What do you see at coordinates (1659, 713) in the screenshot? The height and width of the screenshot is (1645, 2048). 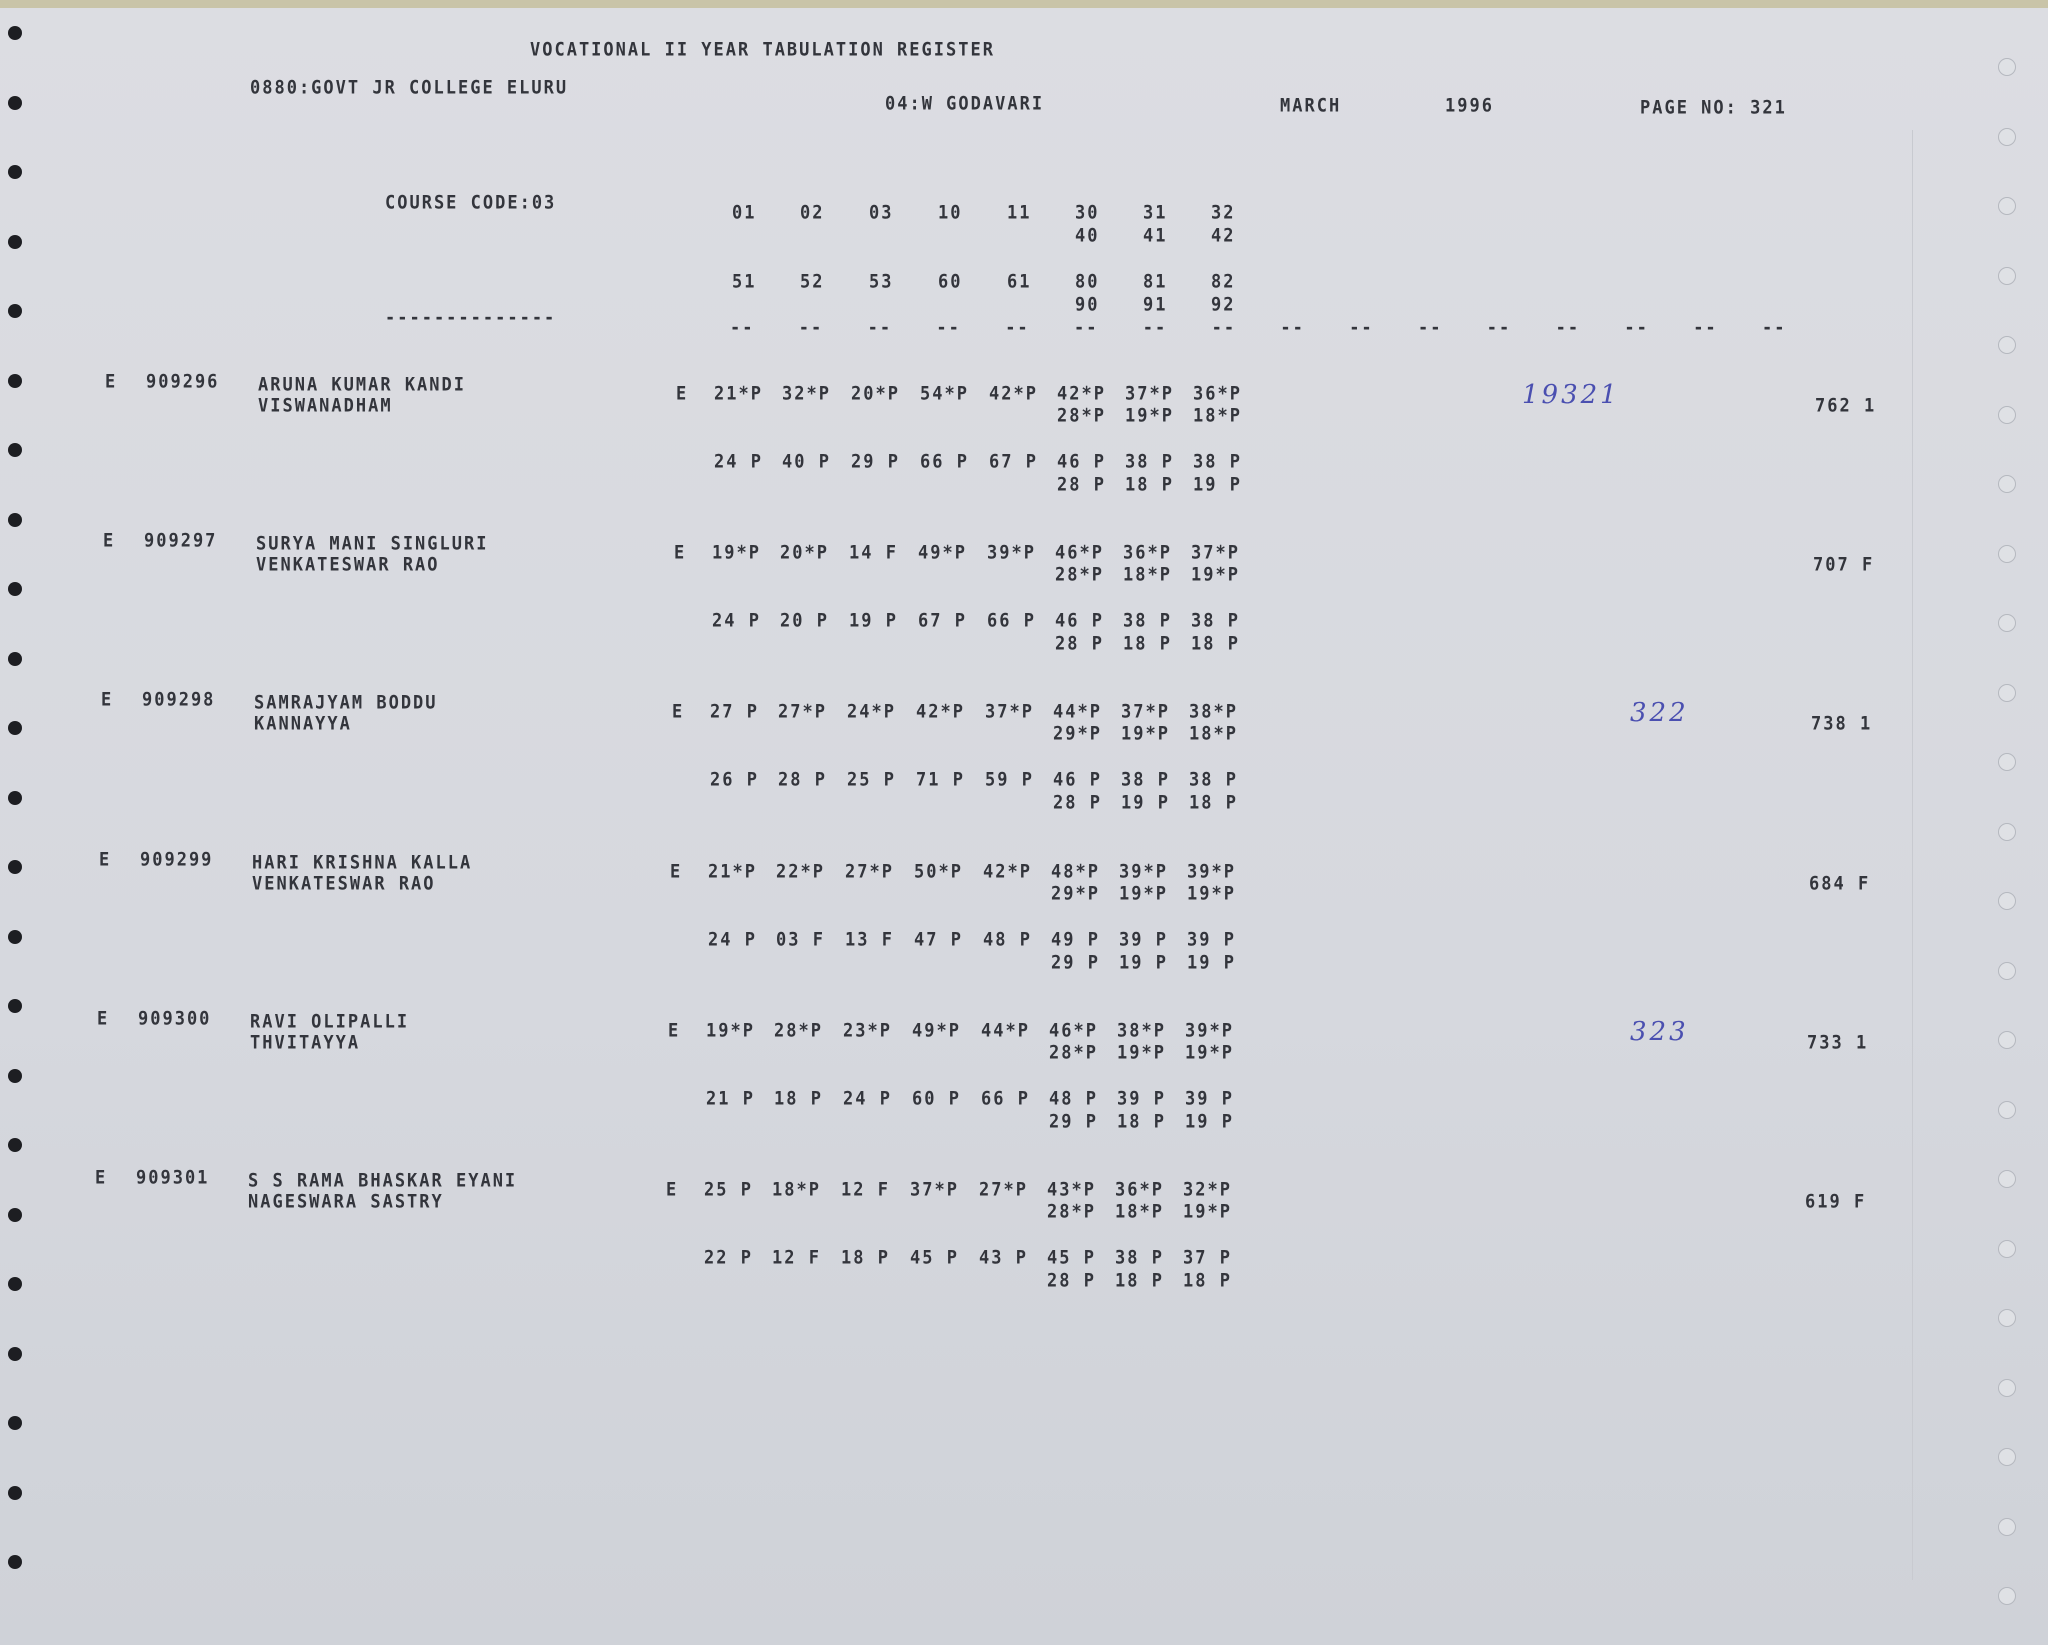 I see `handwritten-note: 322` at bounding box center [1659, 713].